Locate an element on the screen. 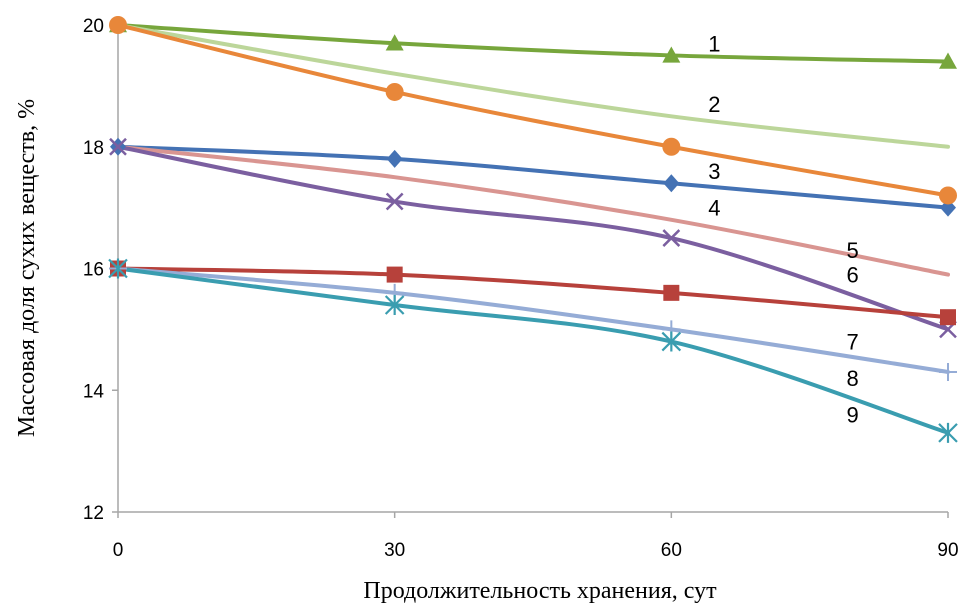 This screenshot has width=968, height=606. series-label-1: 1 is located at coordinates (714, 43).